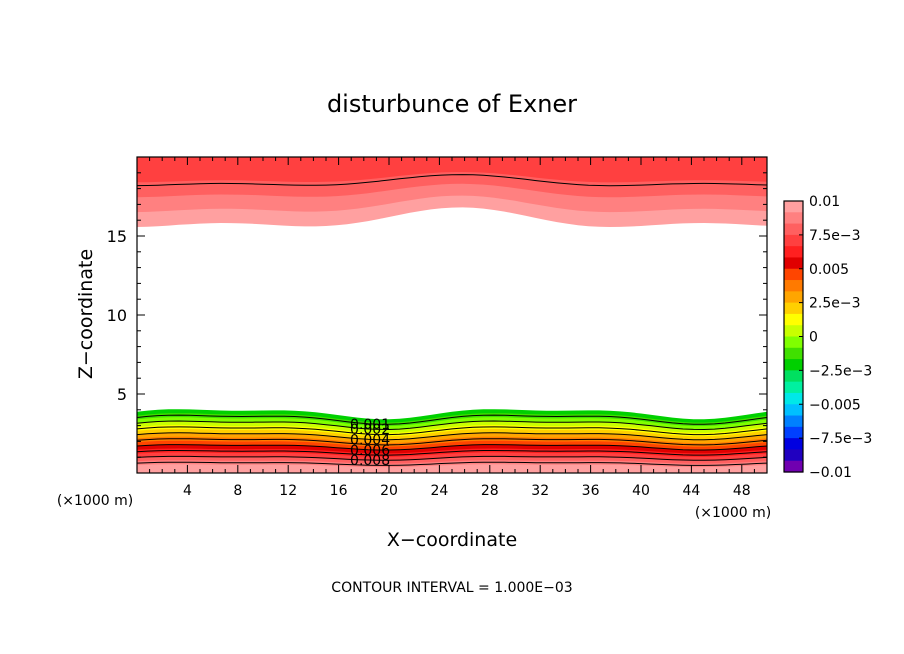 Image resolution: width=904 pixels, height=654 pixels. Describe the element at coordinates (288, 491) in the screenshot. I see `x-tick-label: 12` at that location.